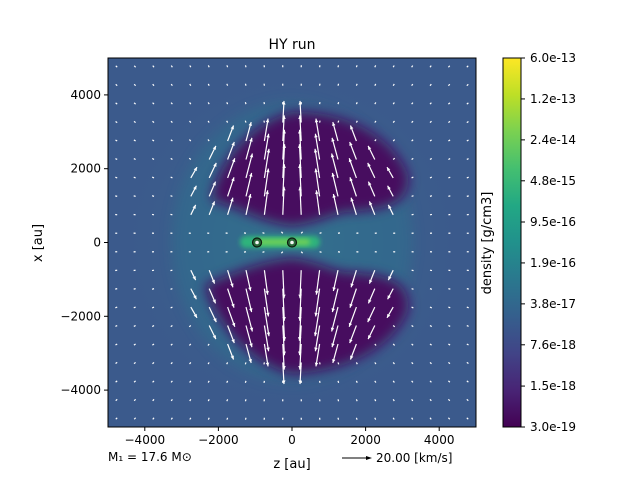  I want to click on x-tick-label: −4000, so click(145, 440).